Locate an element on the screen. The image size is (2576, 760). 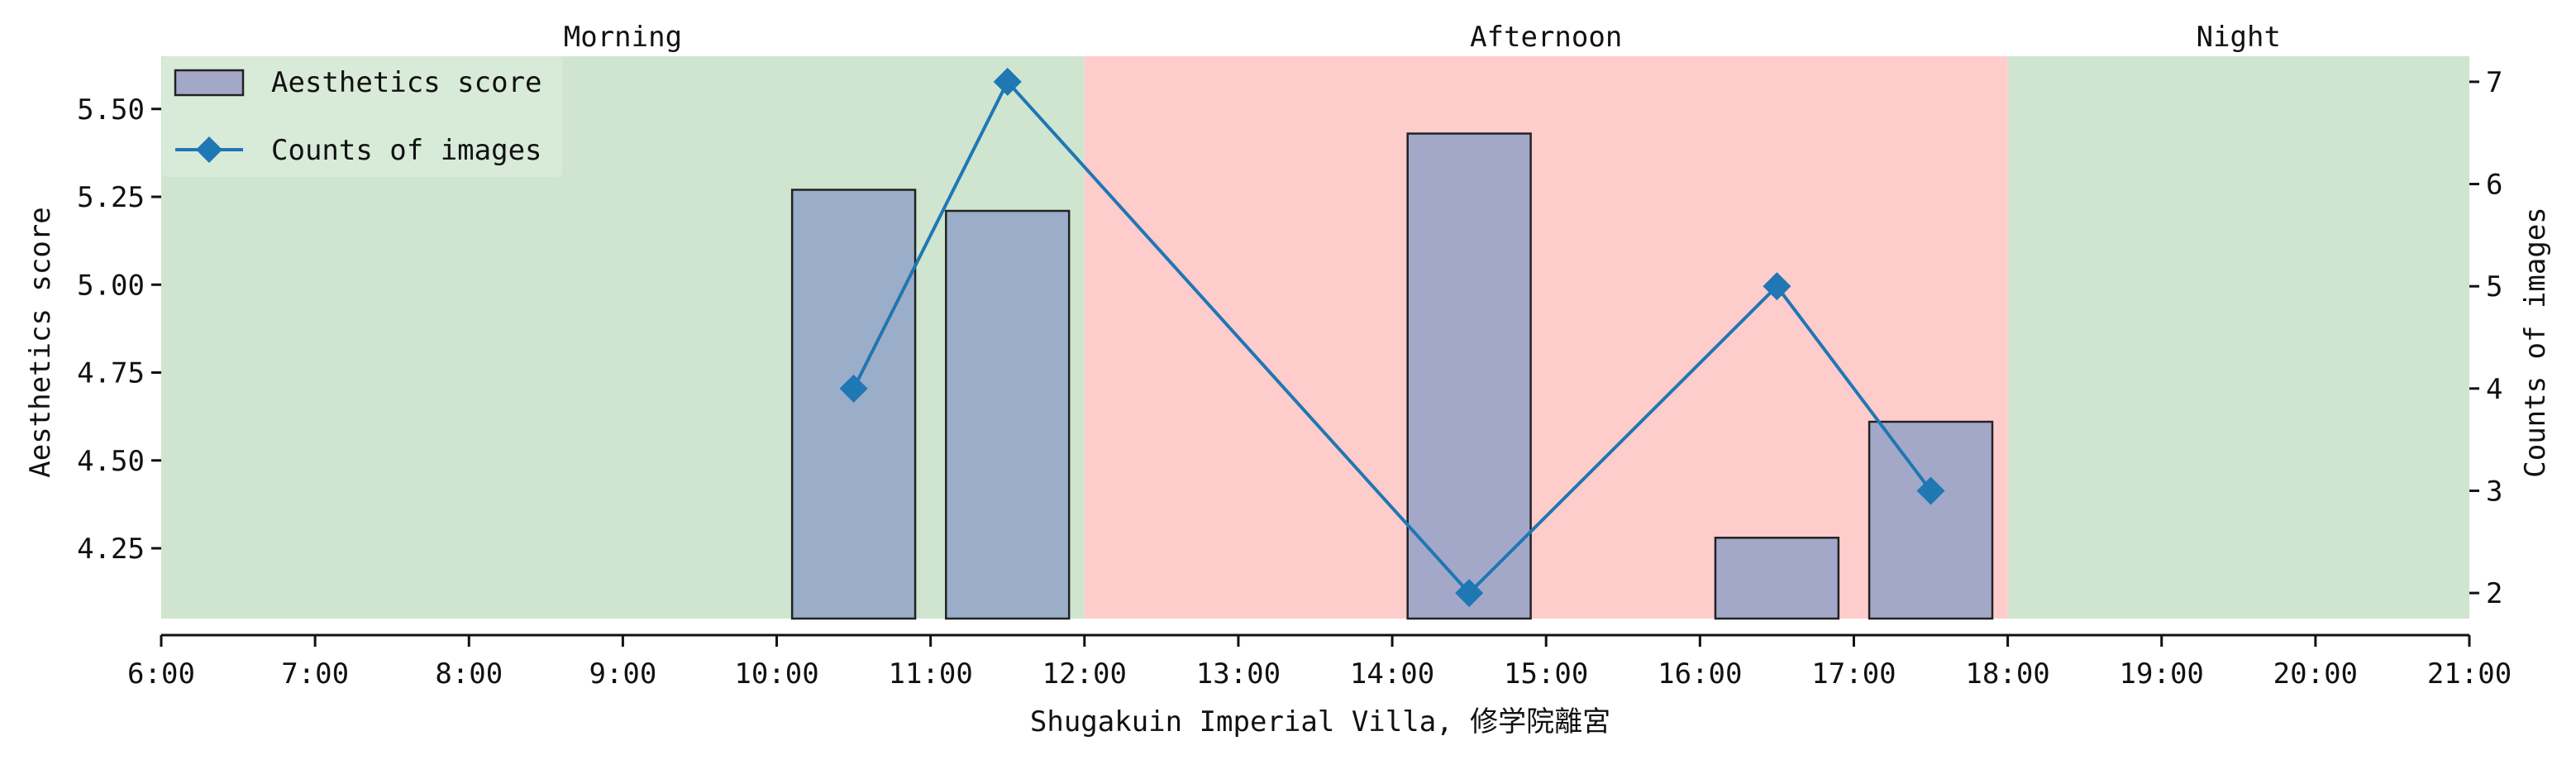
y-right-tick-label: 2 is located at coordinates (2494, 594).